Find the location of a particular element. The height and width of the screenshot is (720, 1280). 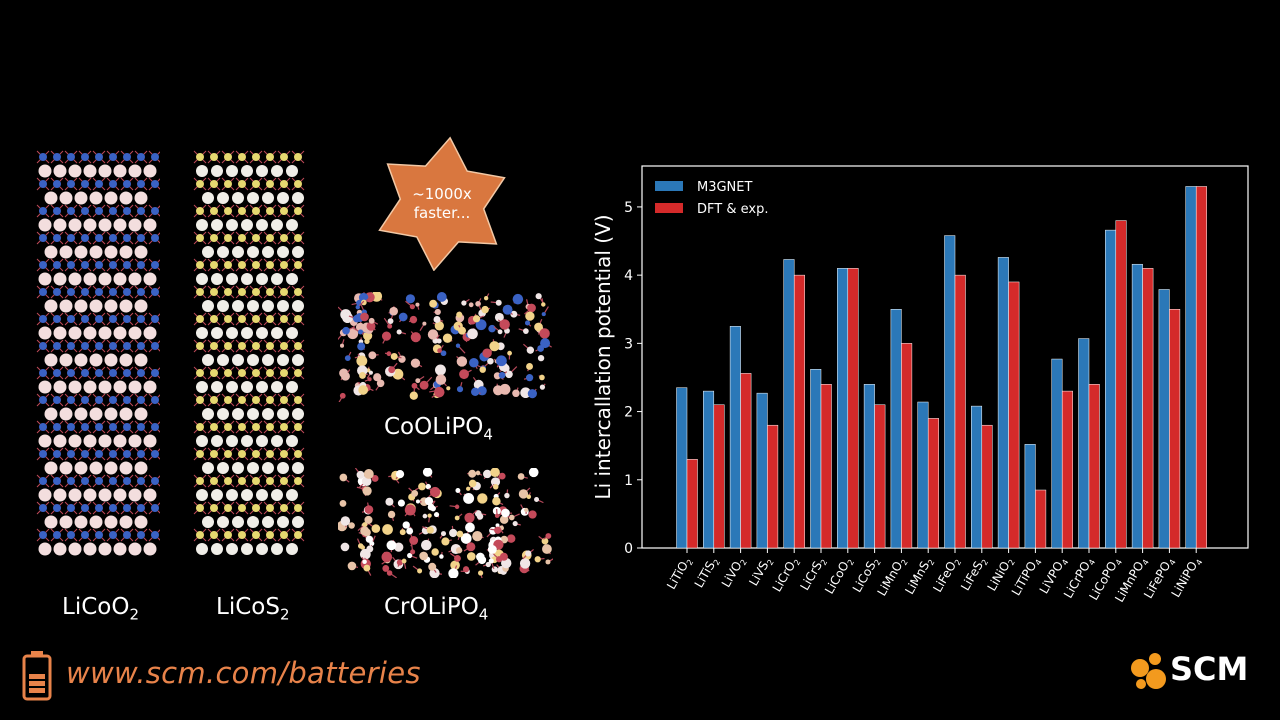

chart-legend: M3GNET DFT & exp. is located at coordinates (711, 198).